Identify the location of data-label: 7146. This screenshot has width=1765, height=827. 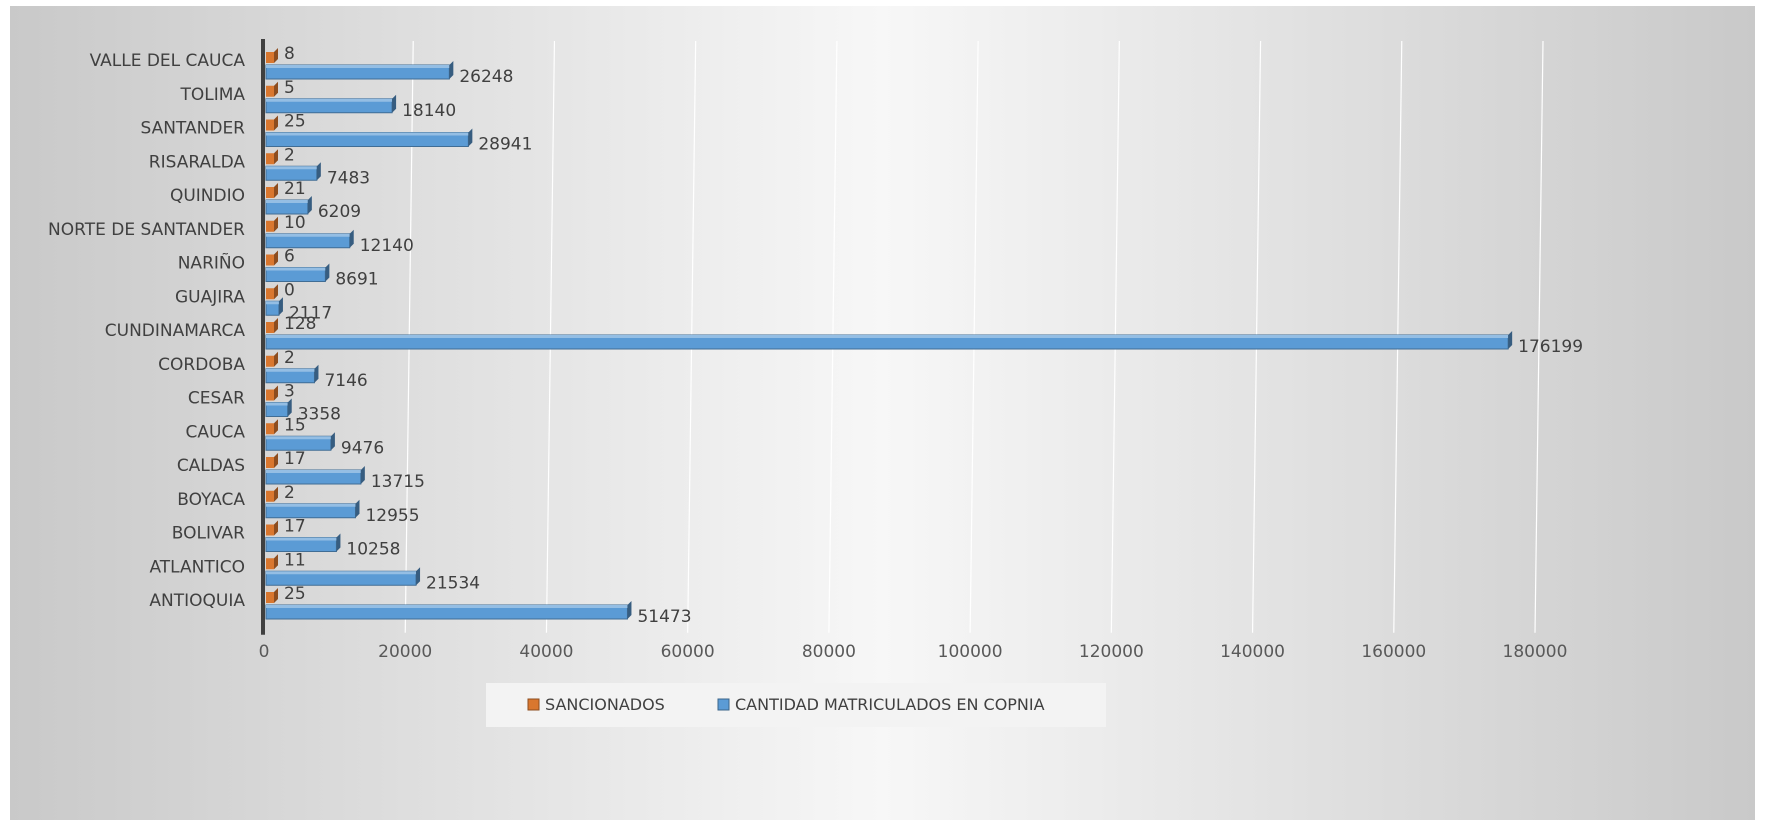
(345, 381).